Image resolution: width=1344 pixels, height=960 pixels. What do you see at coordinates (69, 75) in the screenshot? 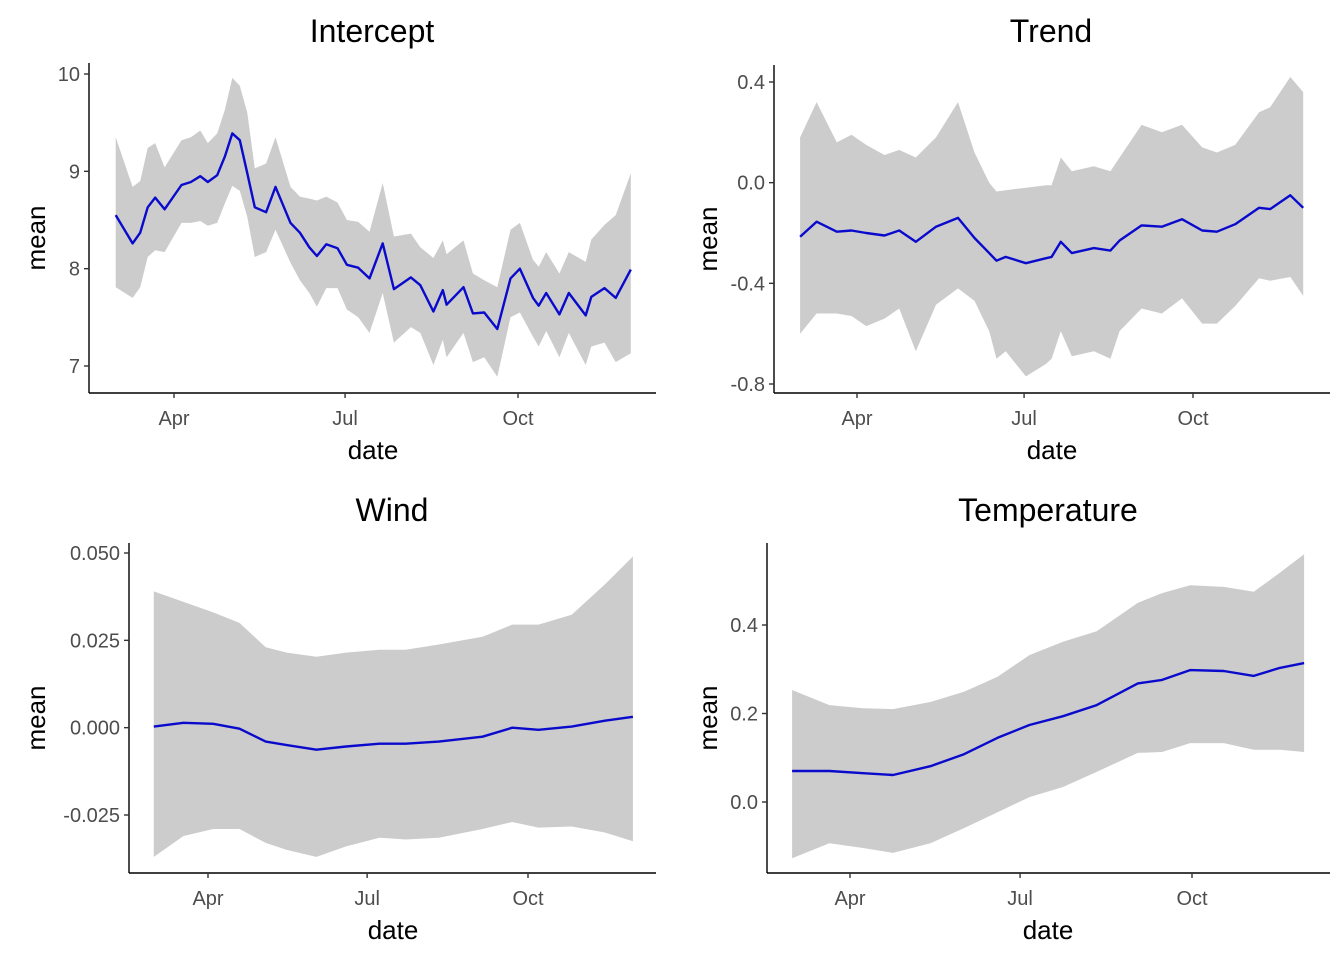
I see `y-tick-label: 10` at bounding box center [69, 75].